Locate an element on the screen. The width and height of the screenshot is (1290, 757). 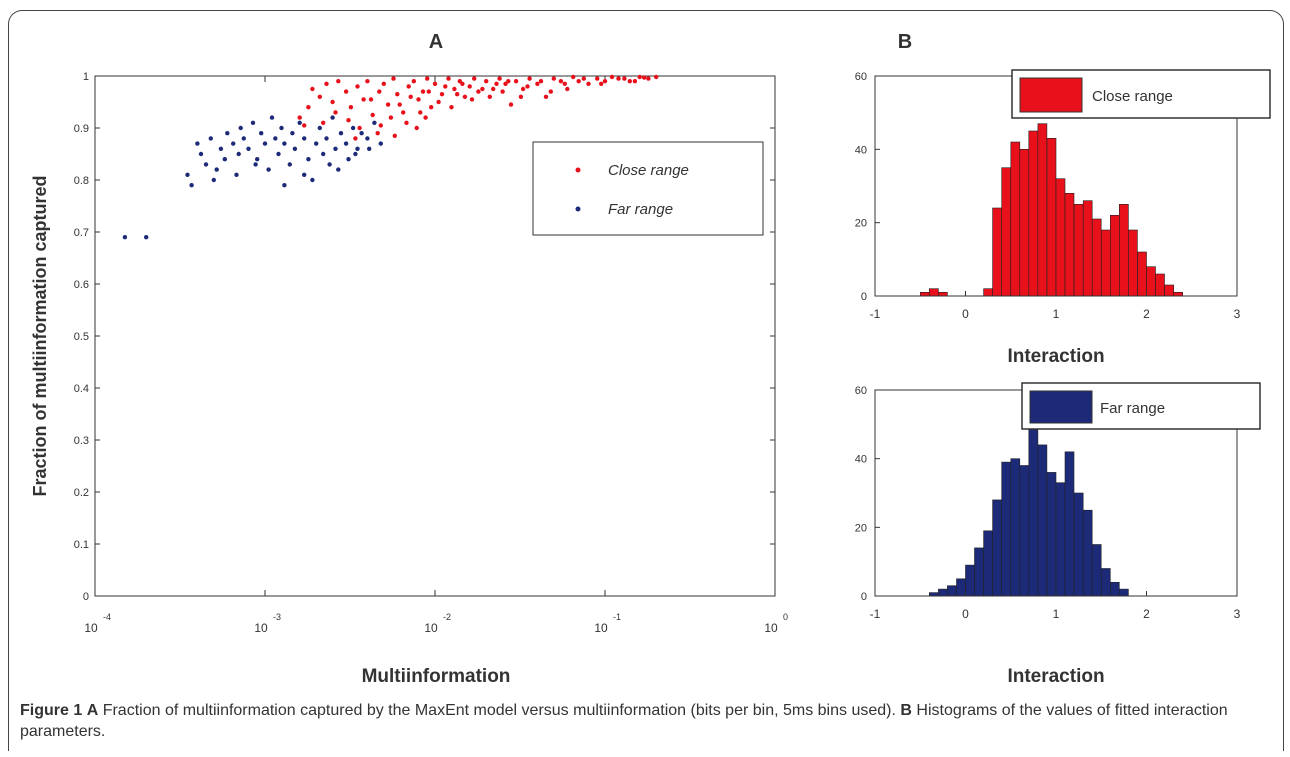
scatter-x-tick-exponent: -4 is located at coordinates (107, 617).